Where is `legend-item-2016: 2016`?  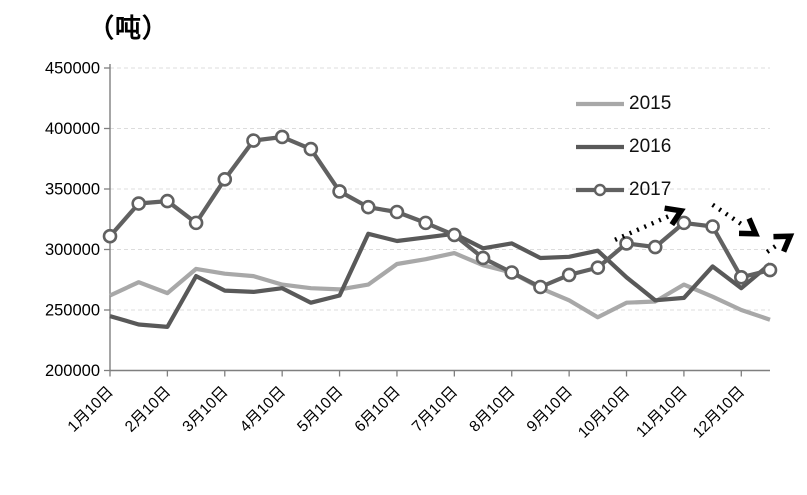 legend-item-2016: 2016 is located at coordinates (622, 146).